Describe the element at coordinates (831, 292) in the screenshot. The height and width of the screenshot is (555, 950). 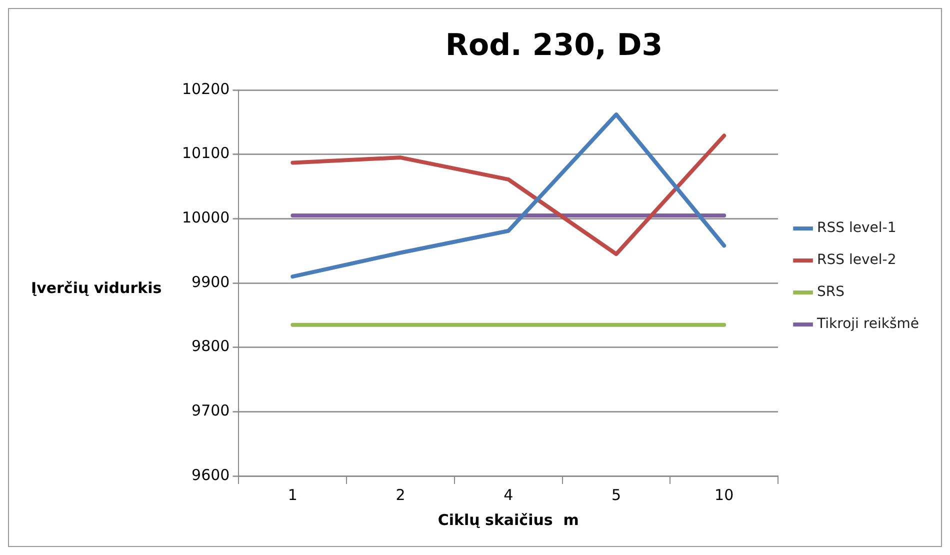
I see `legend-label: SRS` at that location.